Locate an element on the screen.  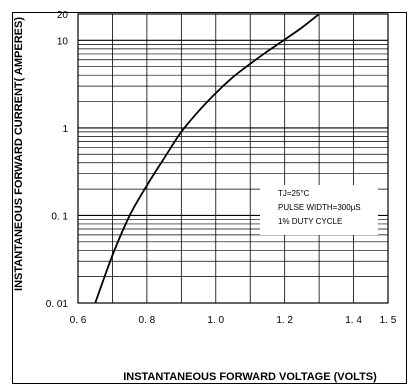
x-tick-label: 1. 2 is located at coordinates (284, 320).